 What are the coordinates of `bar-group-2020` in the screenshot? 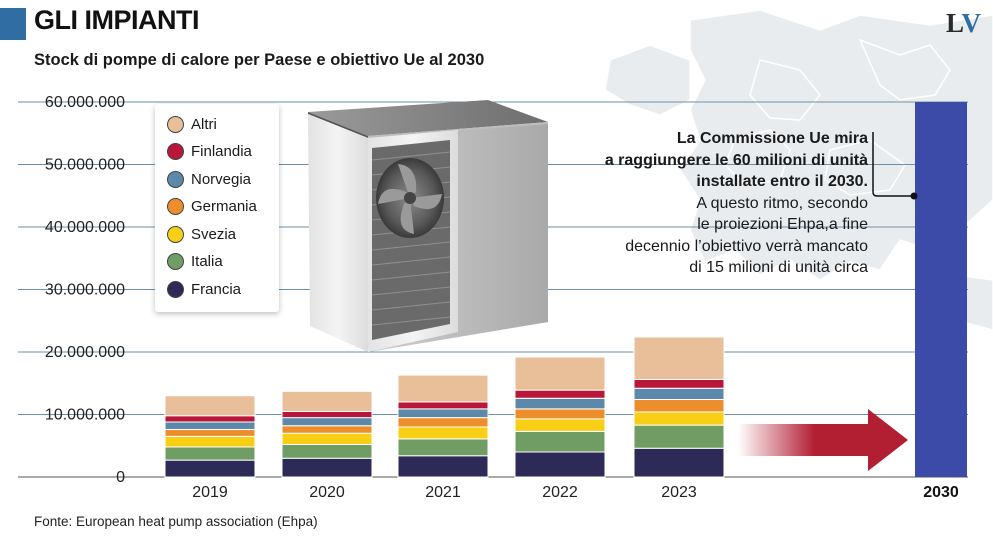 It's located at (327, 434).